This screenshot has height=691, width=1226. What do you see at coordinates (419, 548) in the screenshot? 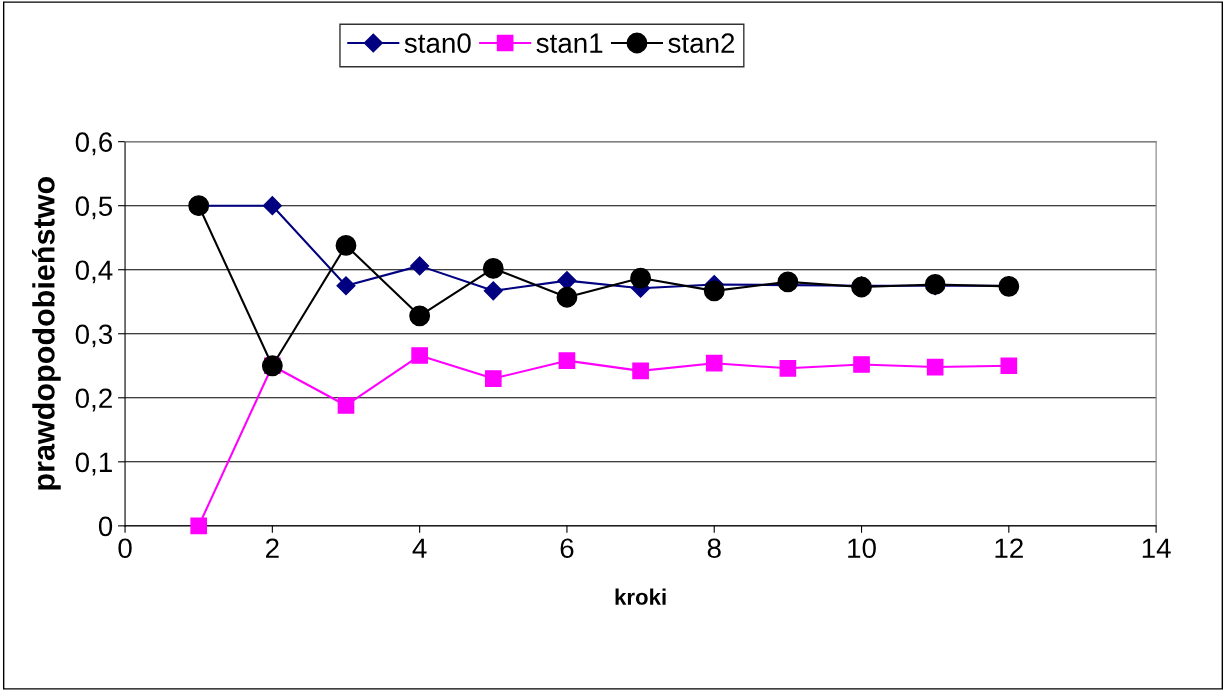
I see `x-tick-label: 4` at bounding box center [419, 548].